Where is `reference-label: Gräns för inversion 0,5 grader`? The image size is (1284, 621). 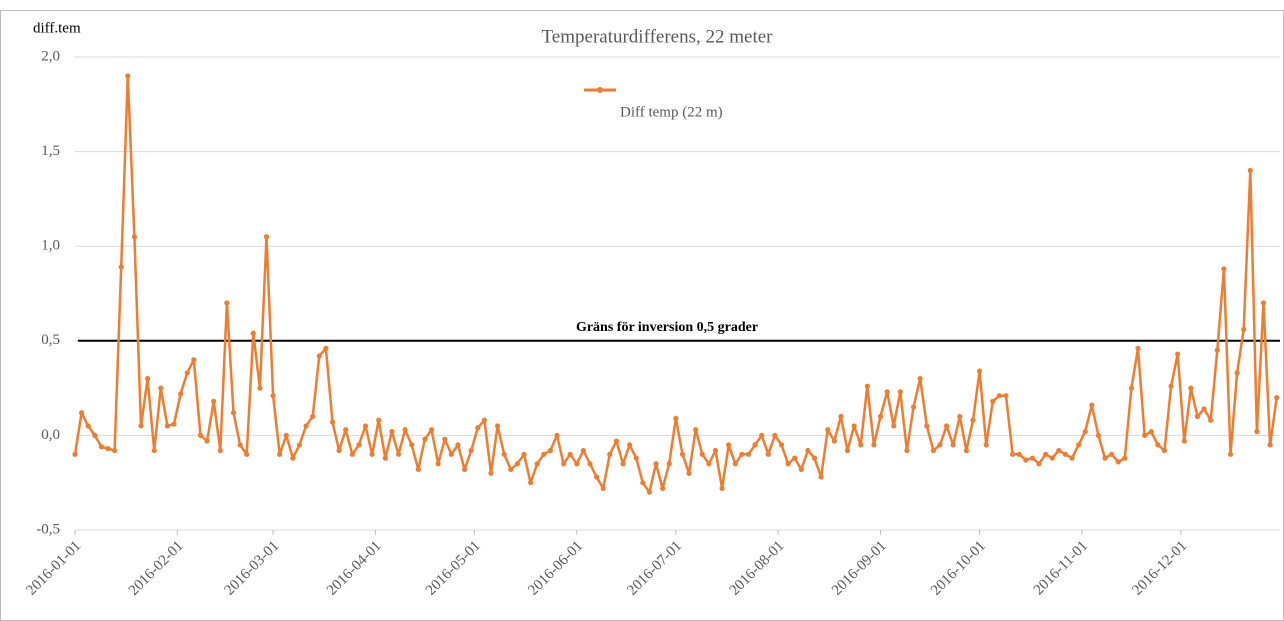
reference-label: Gräns för inversion 0,5 grader is located at coordinates (667, 327).